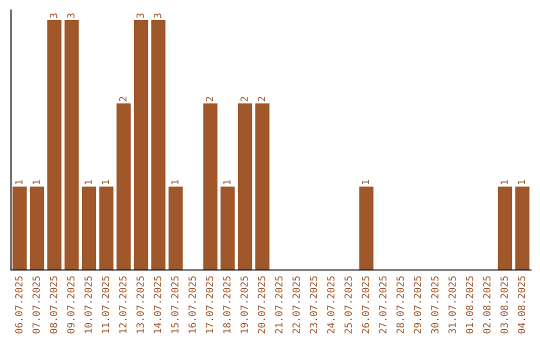 Image resolution: width=540 pixels, height=340 pixels. What do you see at coordinates (227, 304) in the screenshot?
I see `x-tick-label: 18.07.2025` at bounding box center [227, 304].